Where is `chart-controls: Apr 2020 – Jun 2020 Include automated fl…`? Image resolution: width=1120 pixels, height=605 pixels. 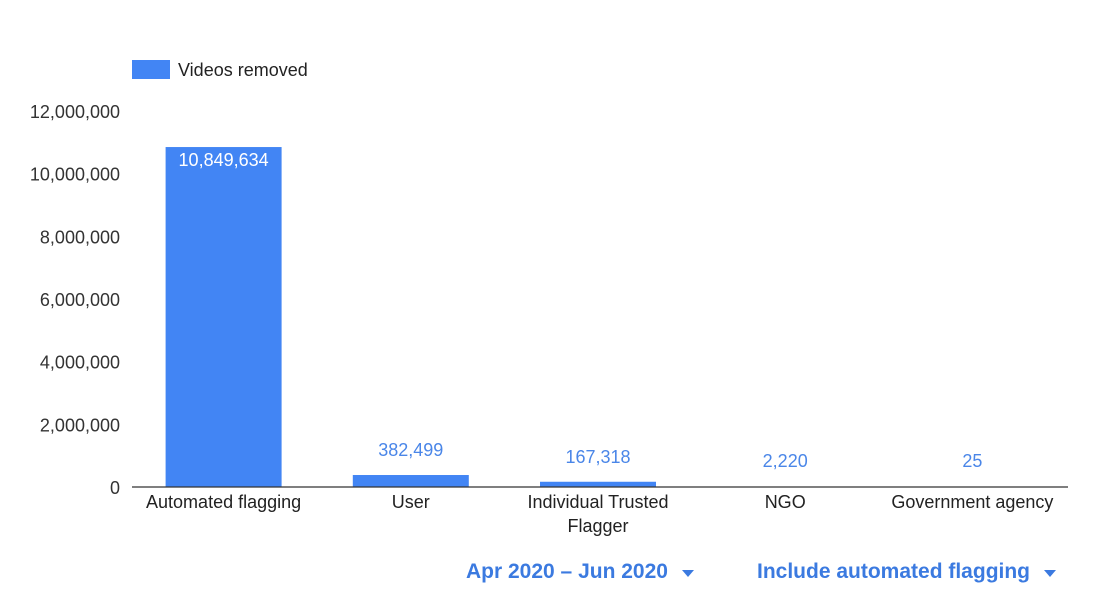 chart-controls: Apr 2020 – Jun 2020 Include automated fl… is located at coordinates (560, 580).